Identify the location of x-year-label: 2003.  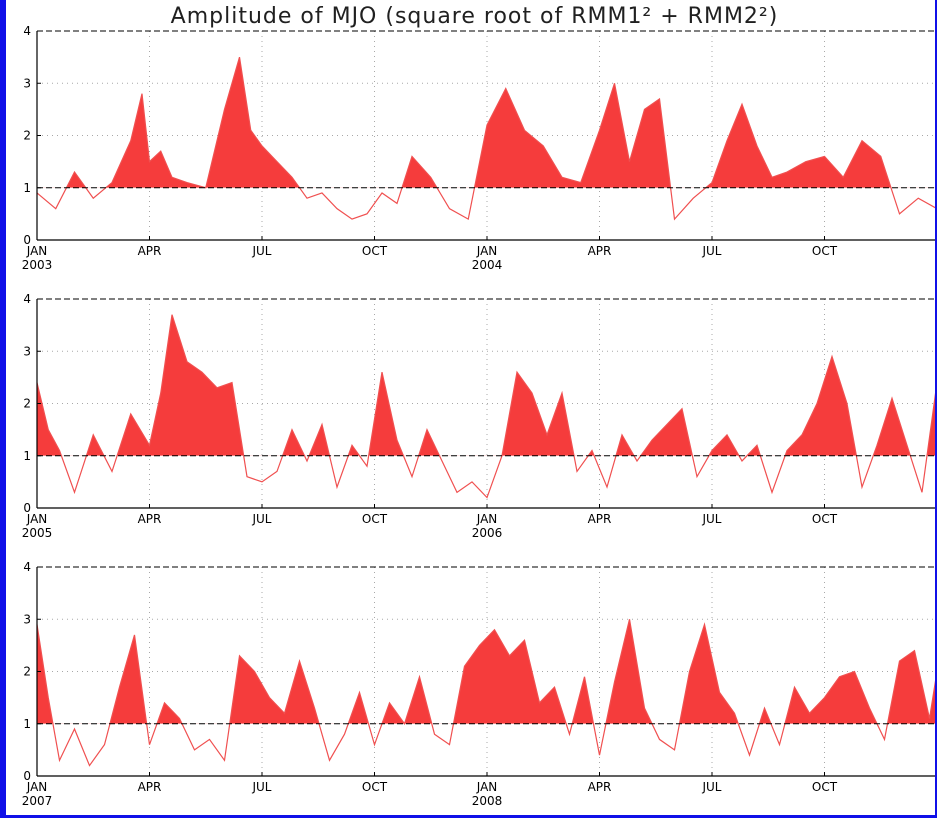
(37, 265).